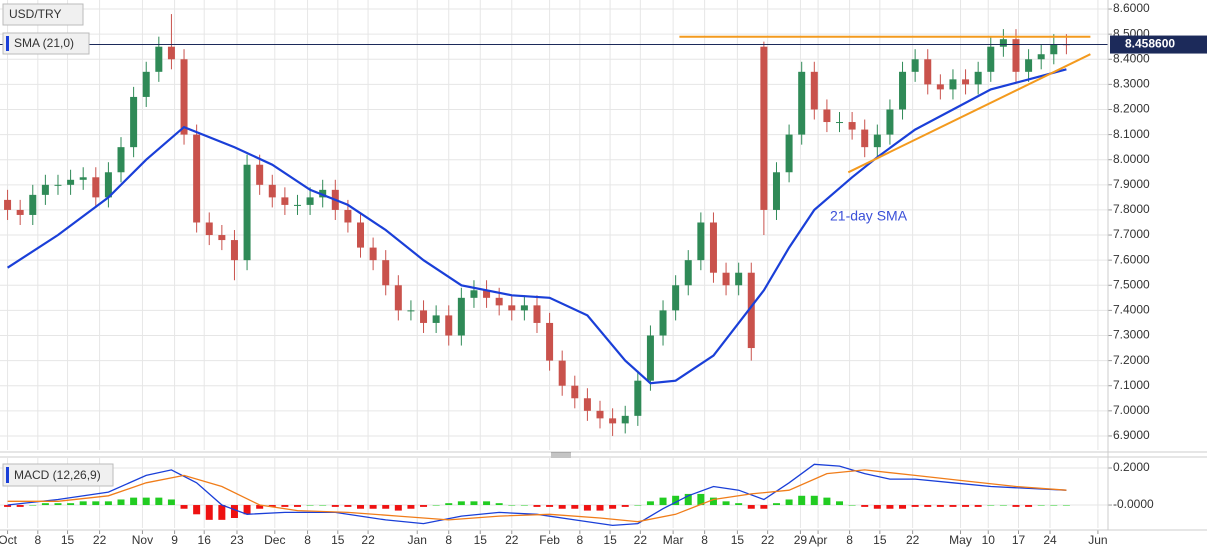 This screenshot has width=1207, height=555. I want to click on x-tick-label: 15, so click(338, 540).